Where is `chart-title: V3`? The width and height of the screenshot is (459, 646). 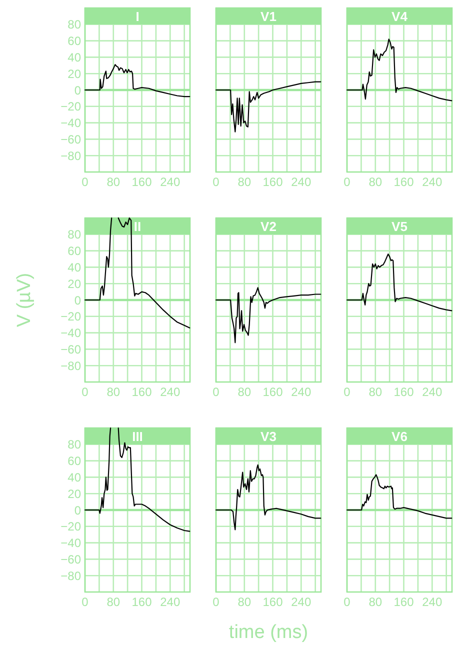 chart-title: V3 is located at coordinates (268, 436).